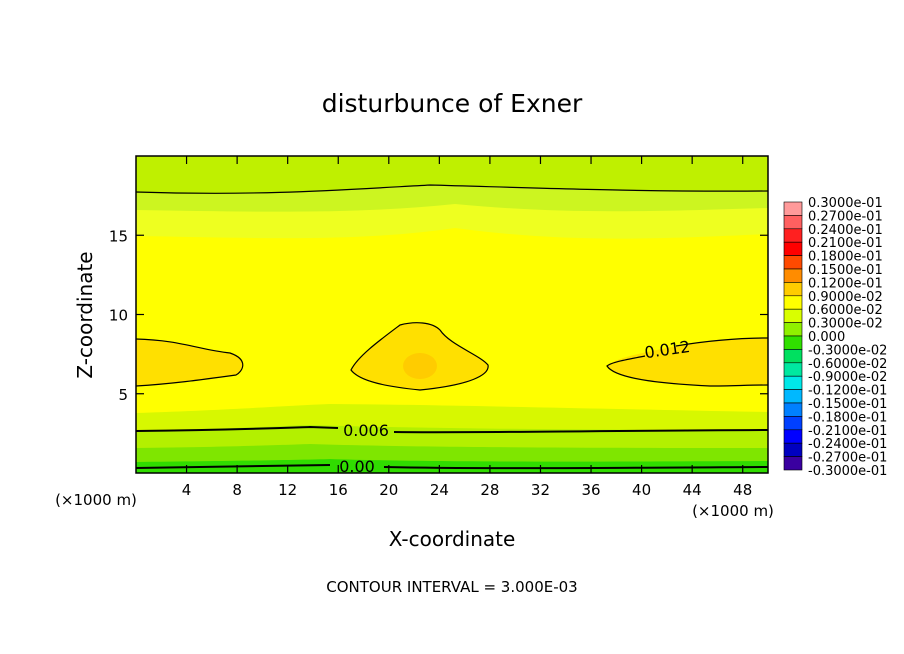 The width and height of the screenshot is (904, 654). What do you see at coordinates (287, 490) in the screenshot?
I see `x-tick-label: 12` at bounding box center [287, 490].